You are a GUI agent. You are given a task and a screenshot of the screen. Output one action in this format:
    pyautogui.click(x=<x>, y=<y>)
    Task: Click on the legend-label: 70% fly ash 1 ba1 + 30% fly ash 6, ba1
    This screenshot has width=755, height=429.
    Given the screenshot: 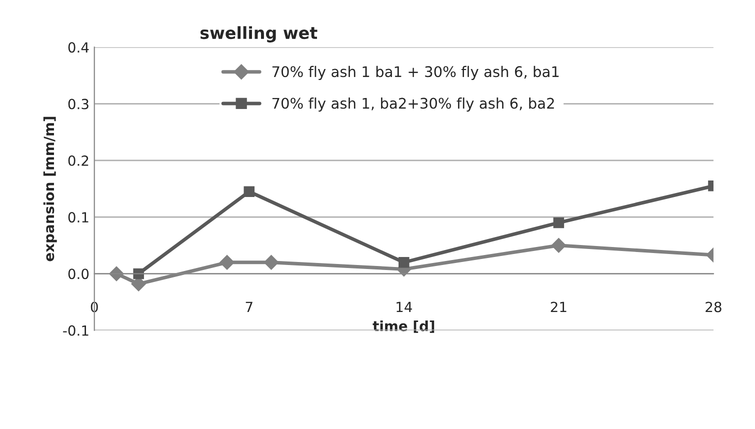 What is the action you would take?
    pyautogui.click(x=415, y=73)
    